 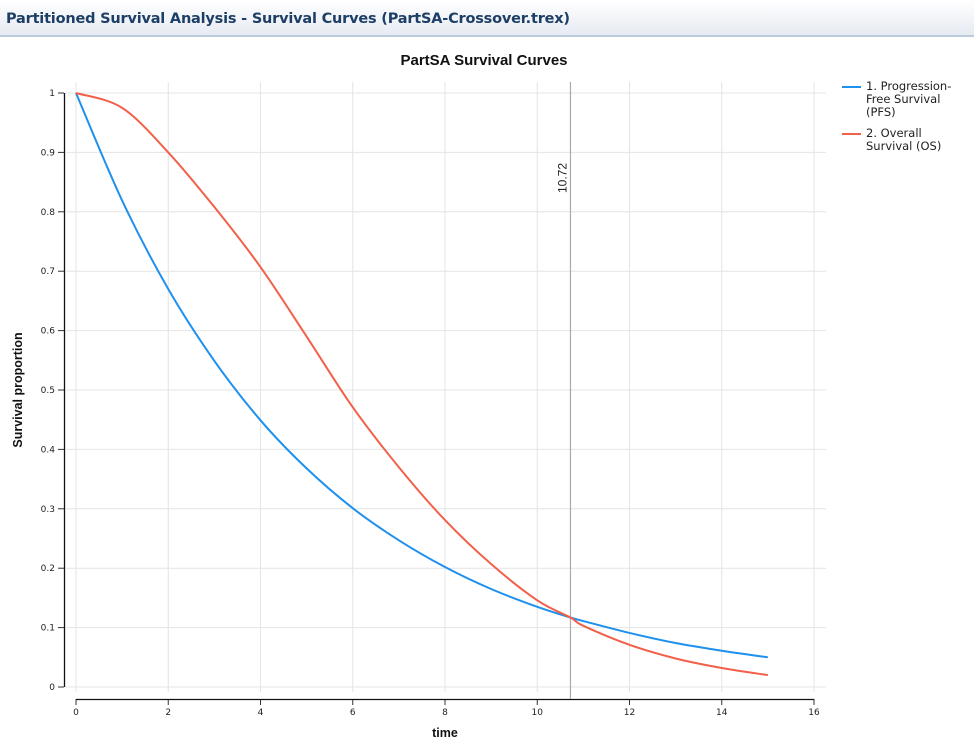 I want to click on x-axis-title: time, so click(x=445, y=733).